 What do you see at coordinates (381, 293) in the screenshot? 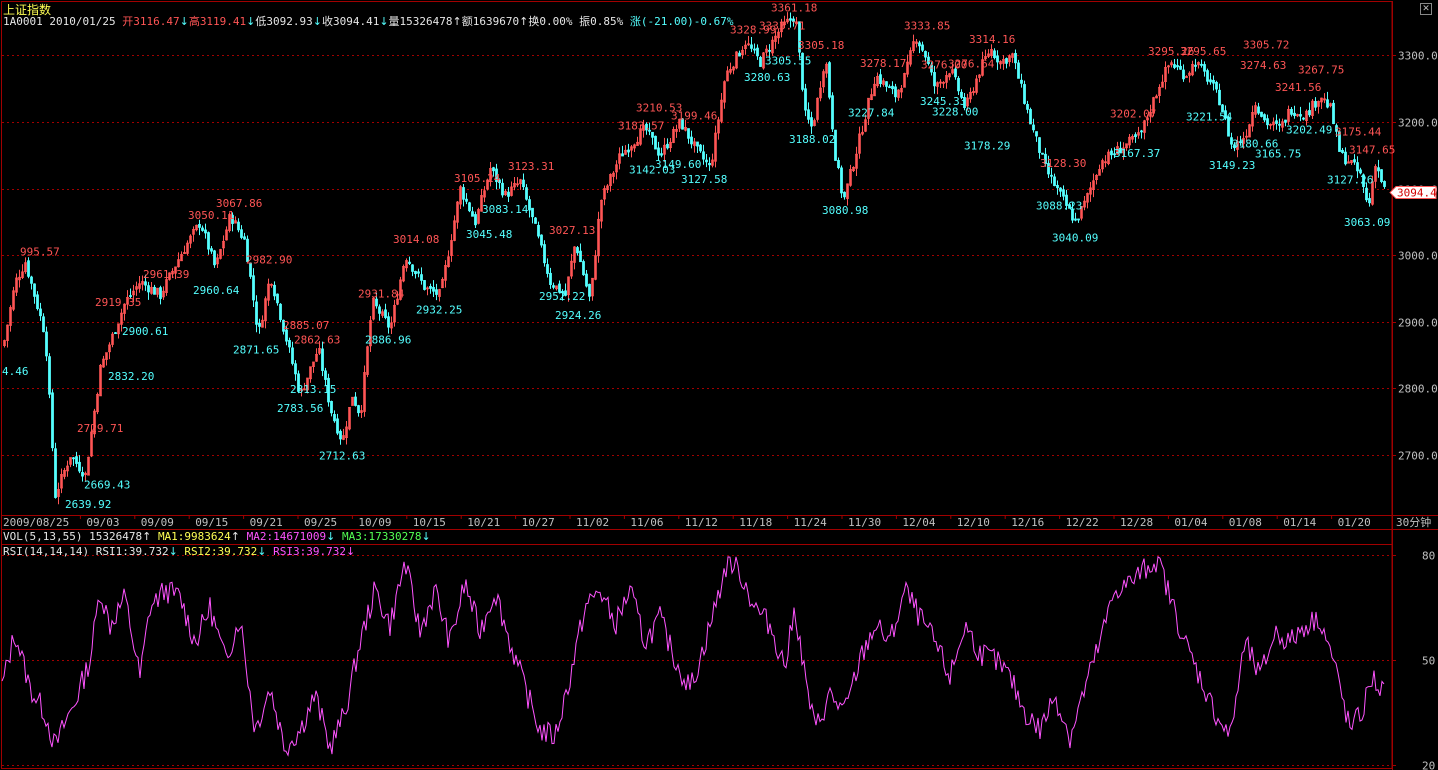
I see `price-annotation: 2931.84` at bounding box center [381, 293].